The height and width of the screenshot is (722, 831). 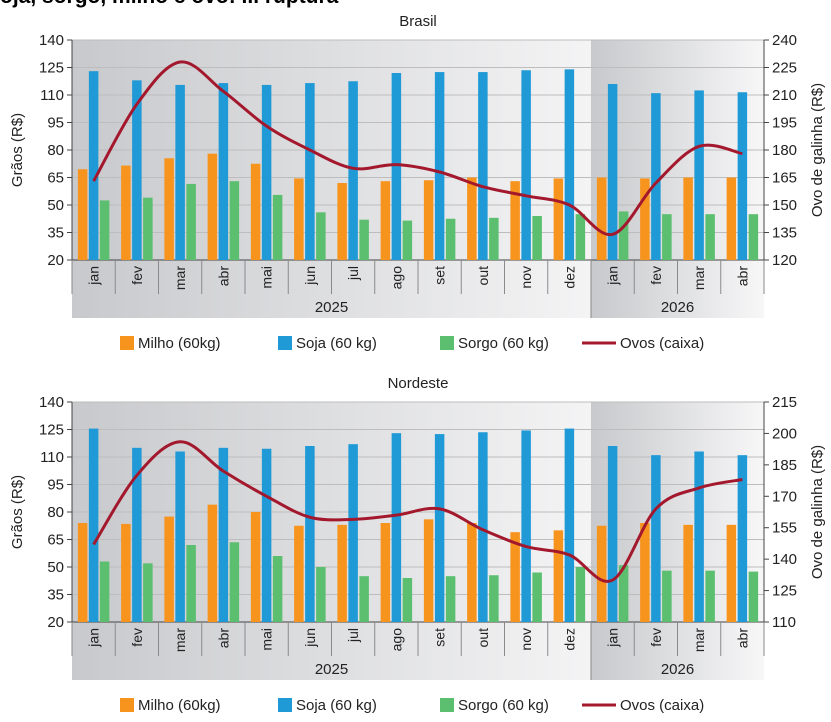 I want to click on legend-label: Sorgo (60 kg), so click(x=503, y=343).